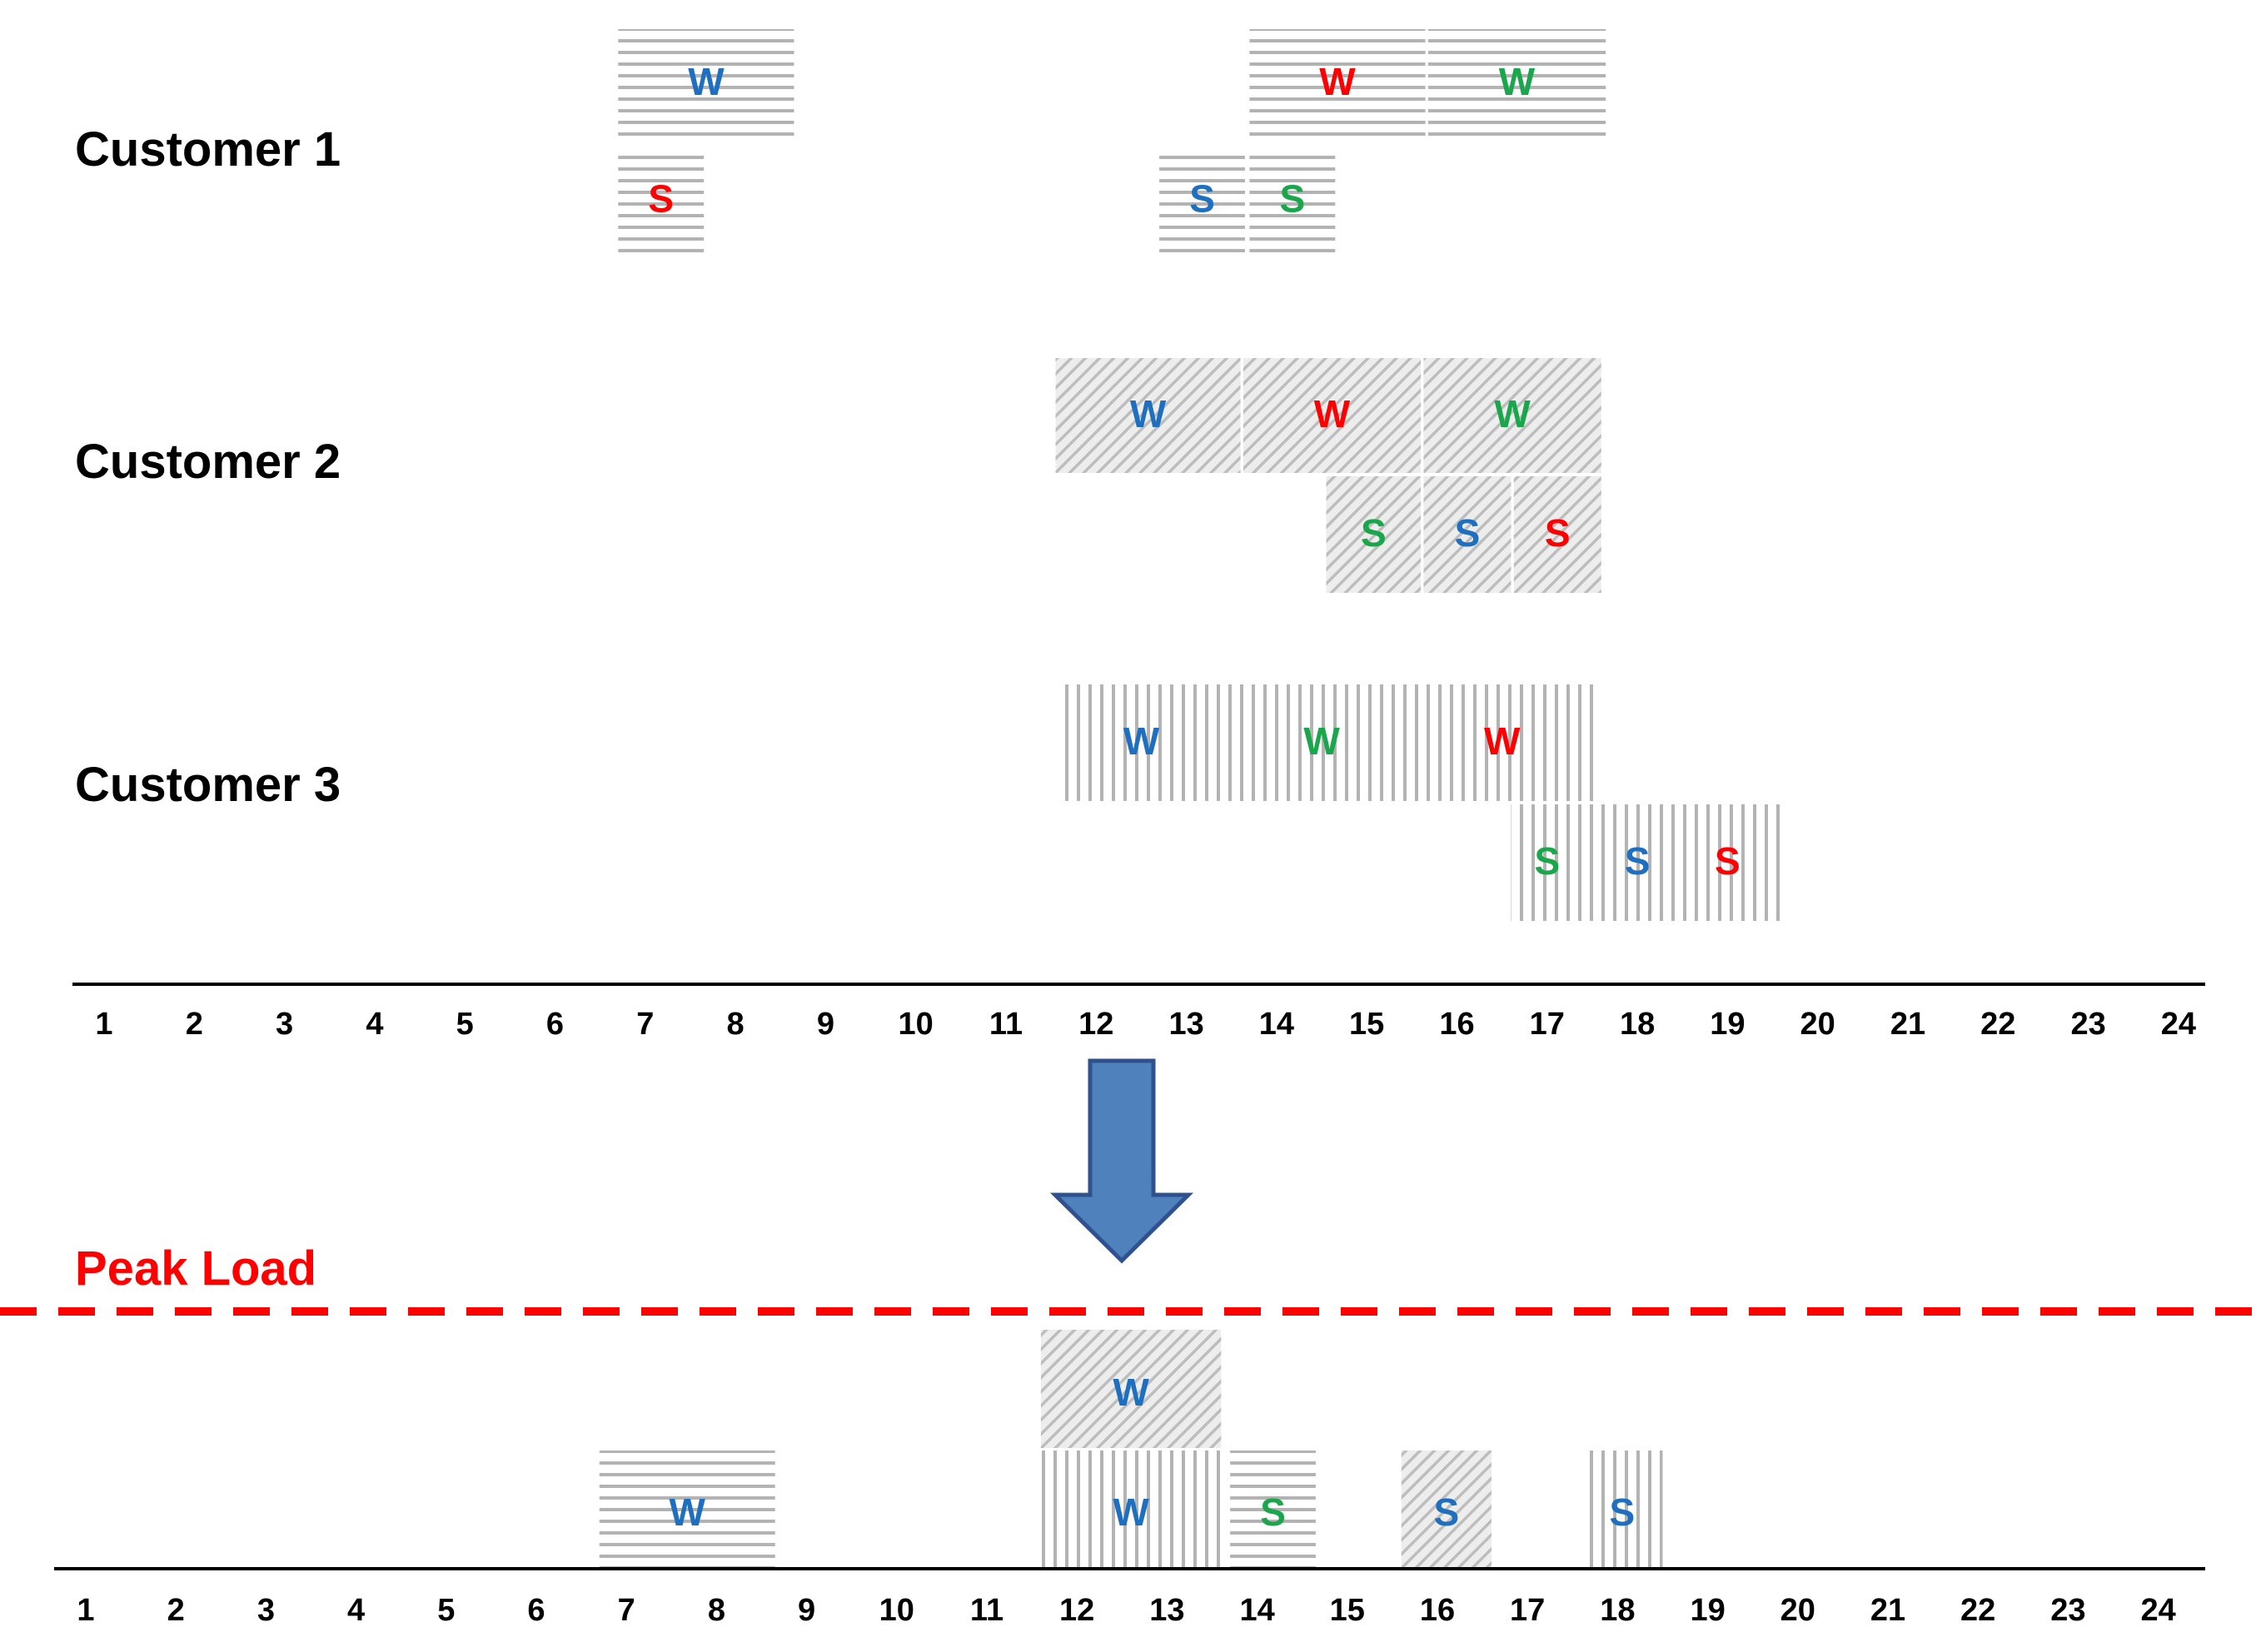  Describe the element at coordinates (1727, 1024) in the screenshot. I see `upper-tick-19: 19` at that location.